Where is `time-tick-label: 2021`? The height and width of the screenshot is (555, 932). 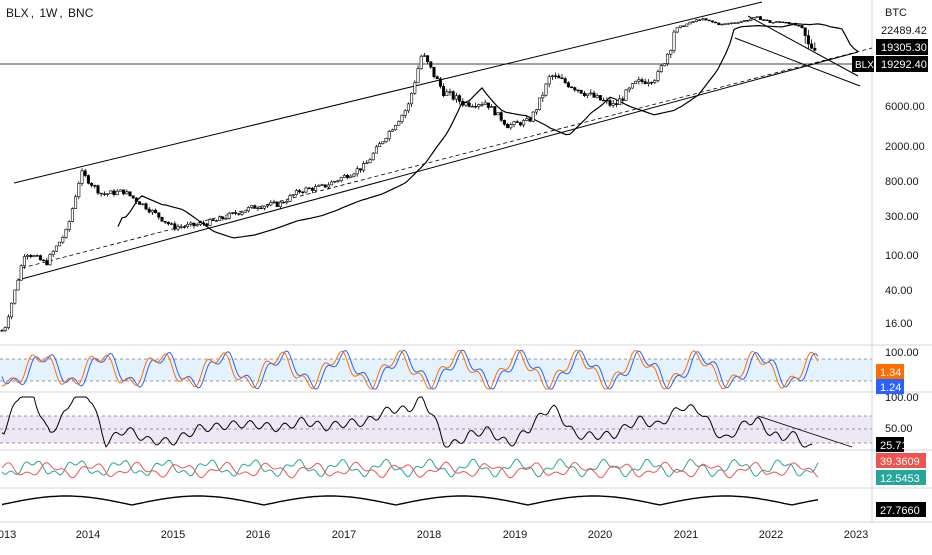 time-tick-label: 2021 is located at coordinates (686, 535).